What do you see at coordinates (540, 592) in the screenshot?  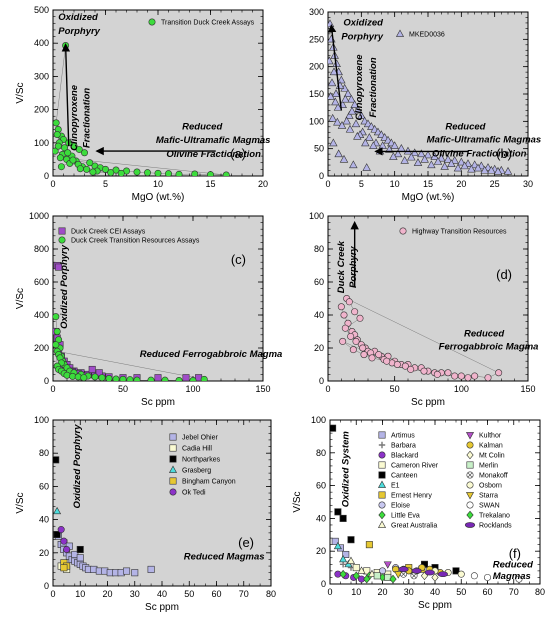 I see `x-tick-label: 80` at bounding box center [540, 592].